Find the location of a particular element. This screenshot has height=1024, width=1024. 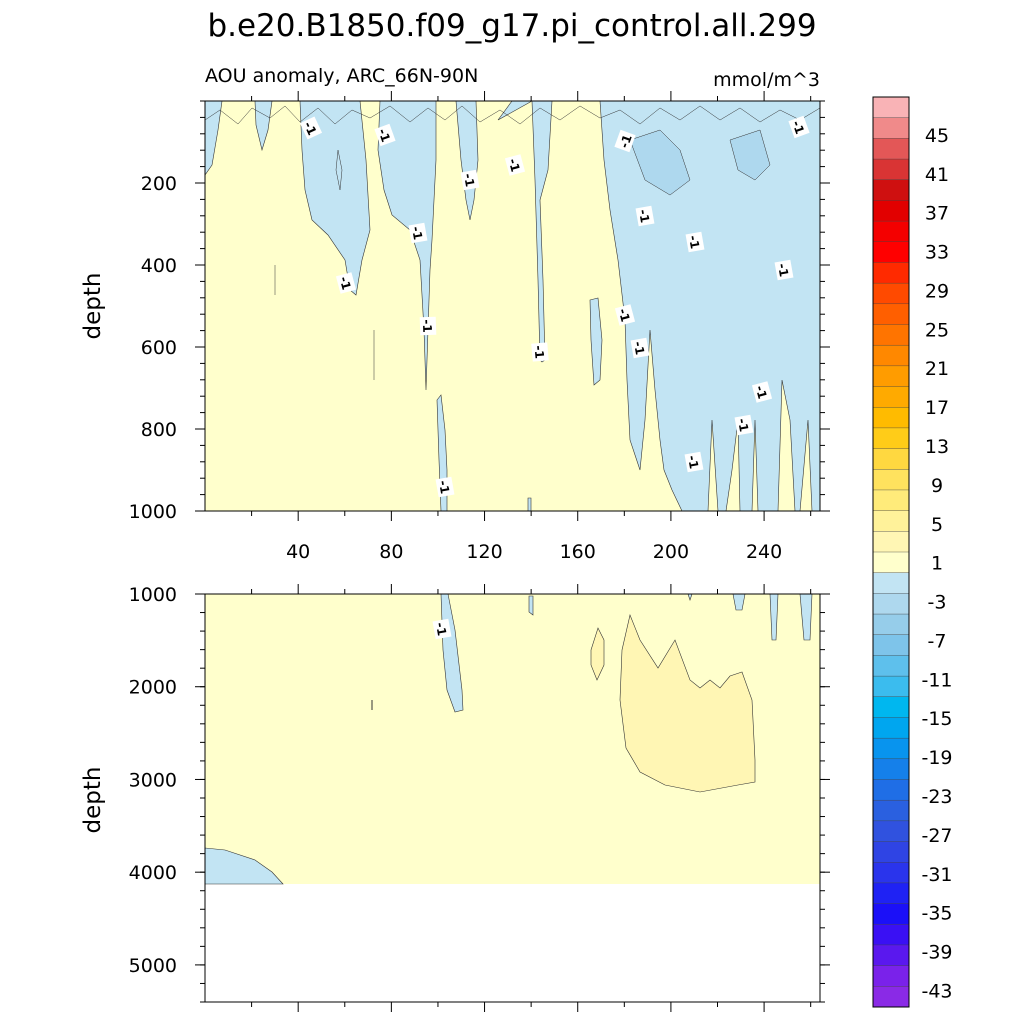

colorbar-label: -3 is located at coordinates (937, 603).